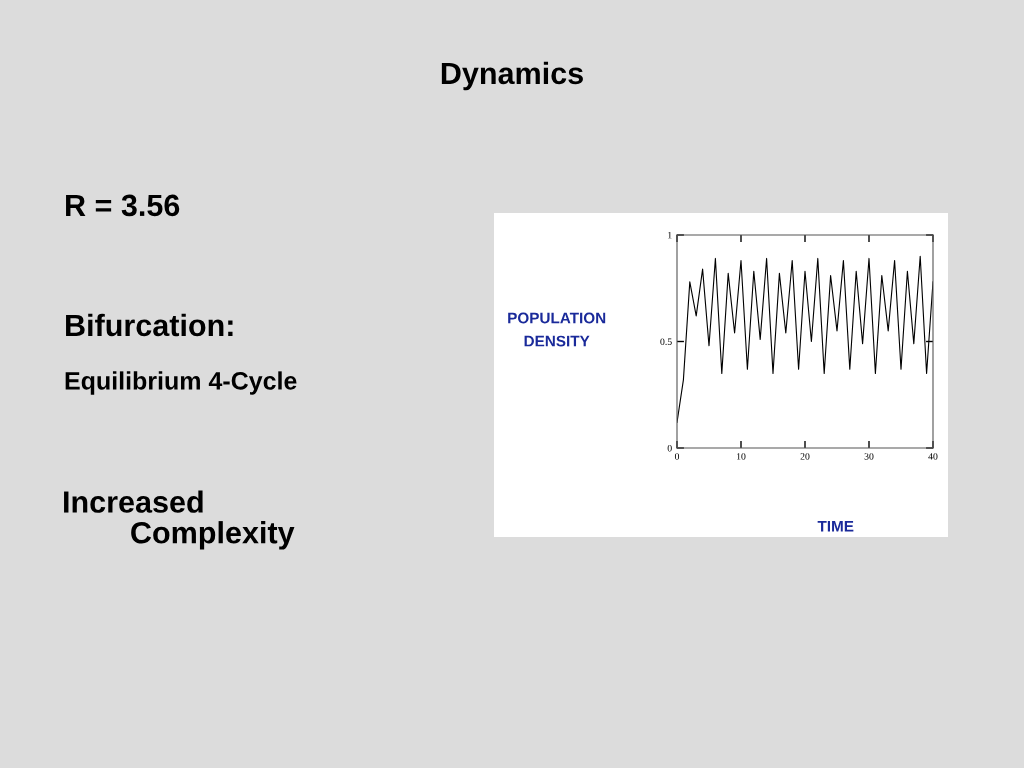 The image size is (1024, 768). What do you see at coordinates (933, 456) in the screenshot?
I see `x-tick-label: 40` at bounding box center [933, 456].